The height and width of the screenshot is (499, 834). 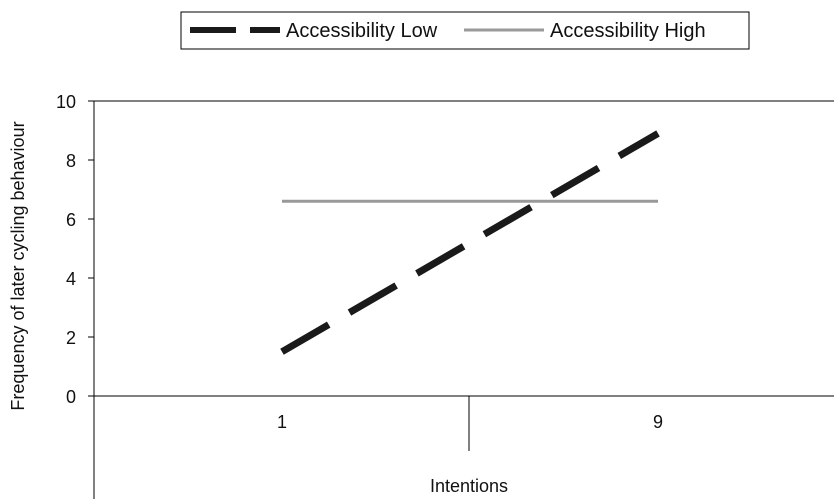 What do you see at coordinates (71, 279) in the screenshot?
I see `y-tick-label: 4` at bounding box center [71, 279].